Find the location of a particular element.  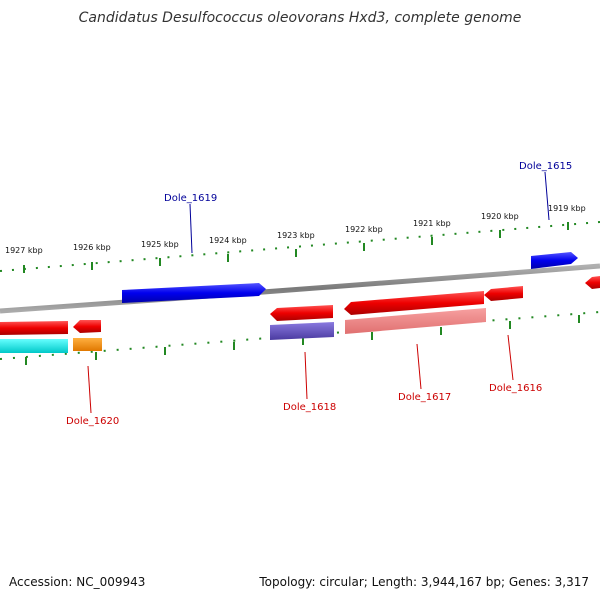

gene-label-dole-1618: Dole_1618 is located at coordinates (309, 407).